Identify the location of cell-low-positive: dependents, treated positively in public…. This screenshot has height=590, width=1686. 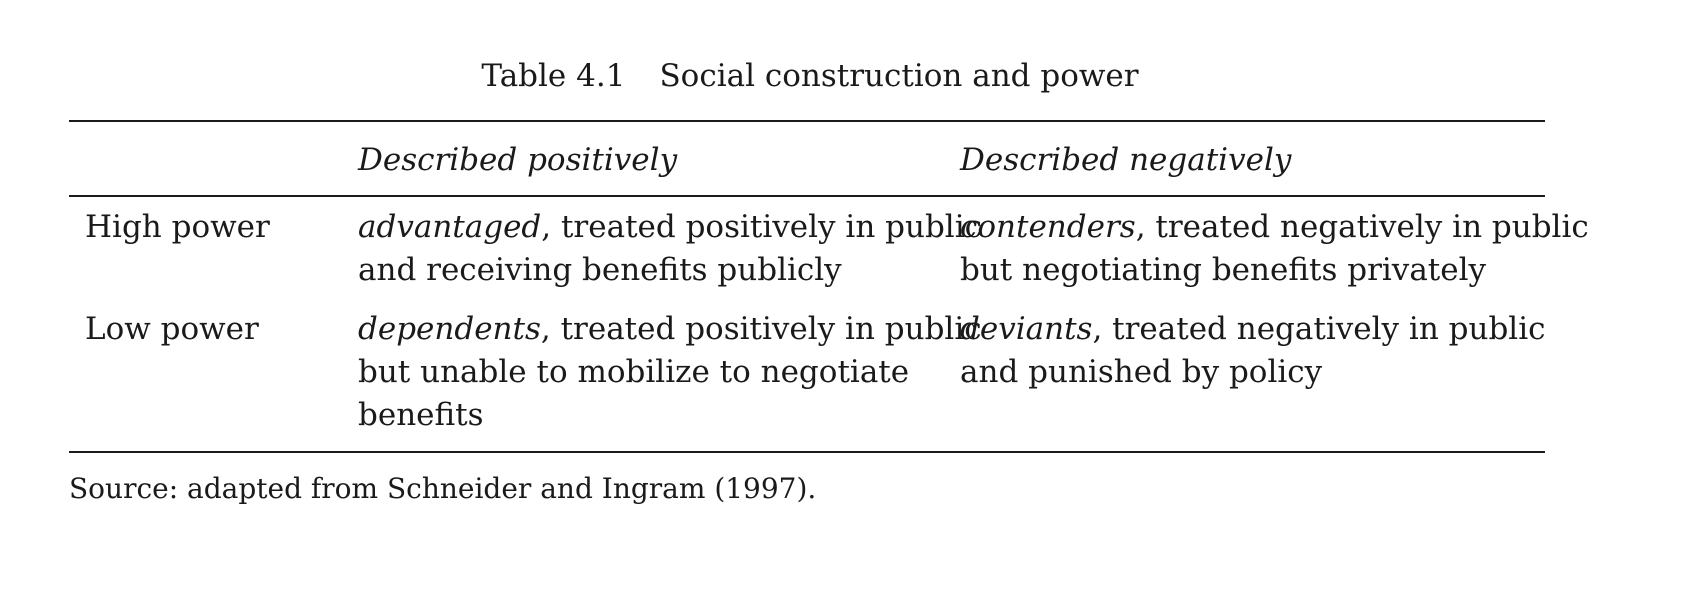
(670, 372).